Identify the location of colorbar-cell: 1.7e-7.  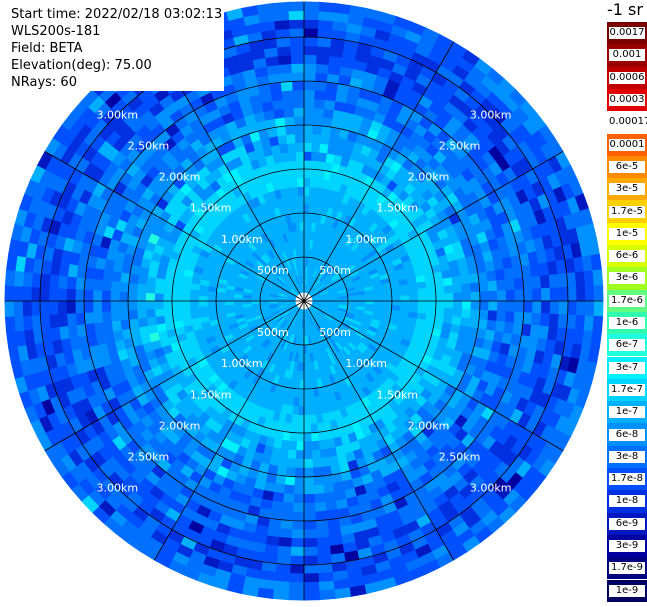
(627, 390).